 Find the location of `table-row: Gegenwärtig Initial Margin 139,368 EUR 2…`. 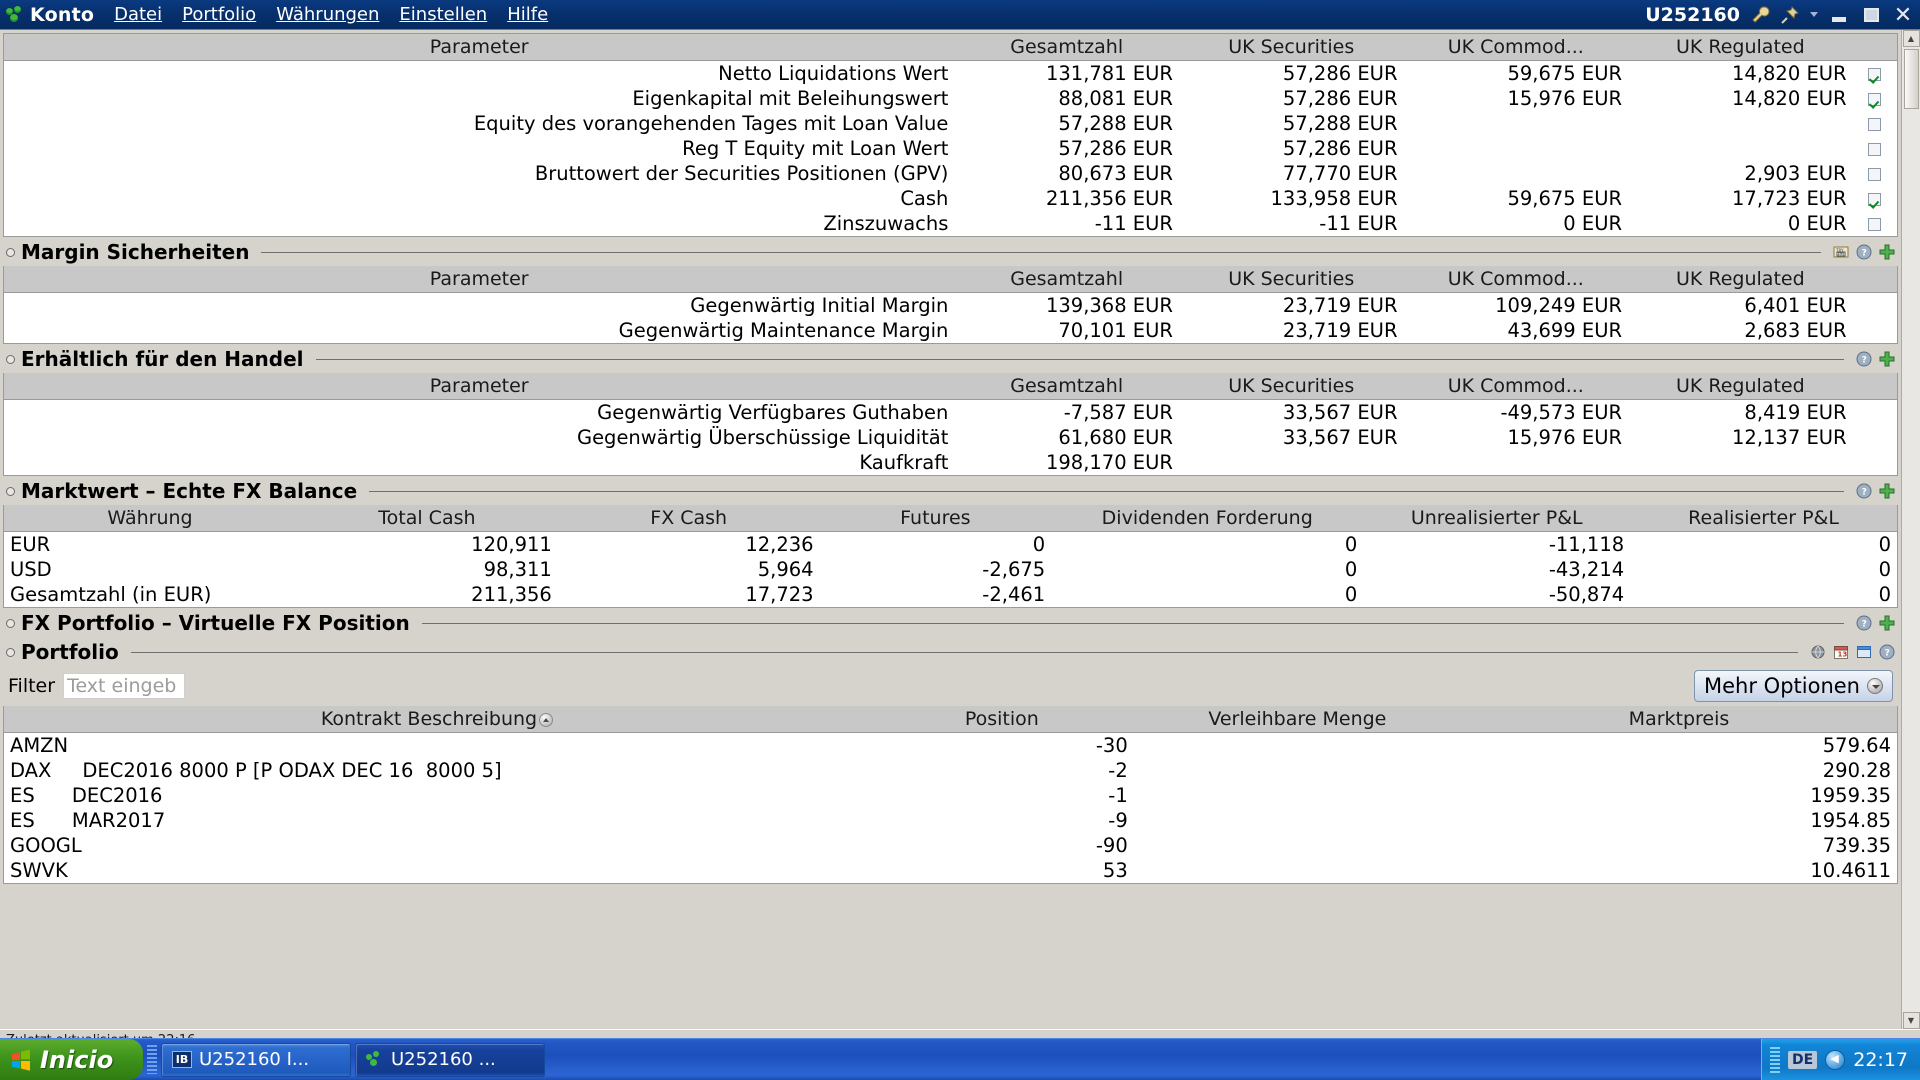

table-row: Gegenwärtig Initial Margin 139,368 EUR 2… is located at coordinates (950, 305).